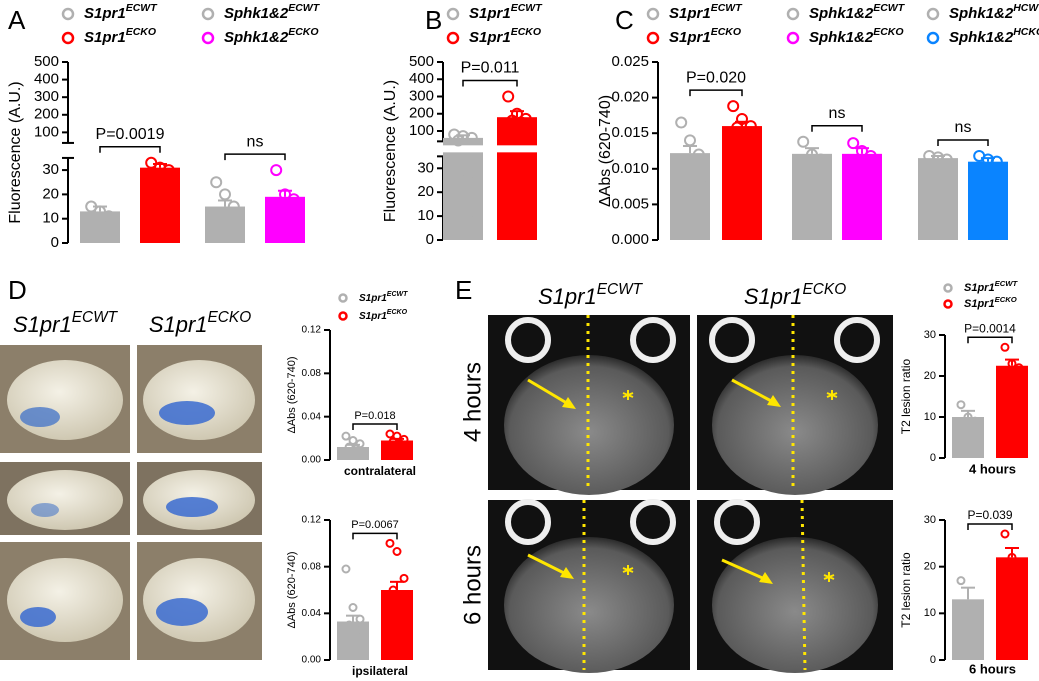 The height and width of the screenshot is (681, 1039). What do you see at coordinates (1026, 8) in the screenshot?
I see `label-sup: HCWT` at bounding box center [1026, 8].